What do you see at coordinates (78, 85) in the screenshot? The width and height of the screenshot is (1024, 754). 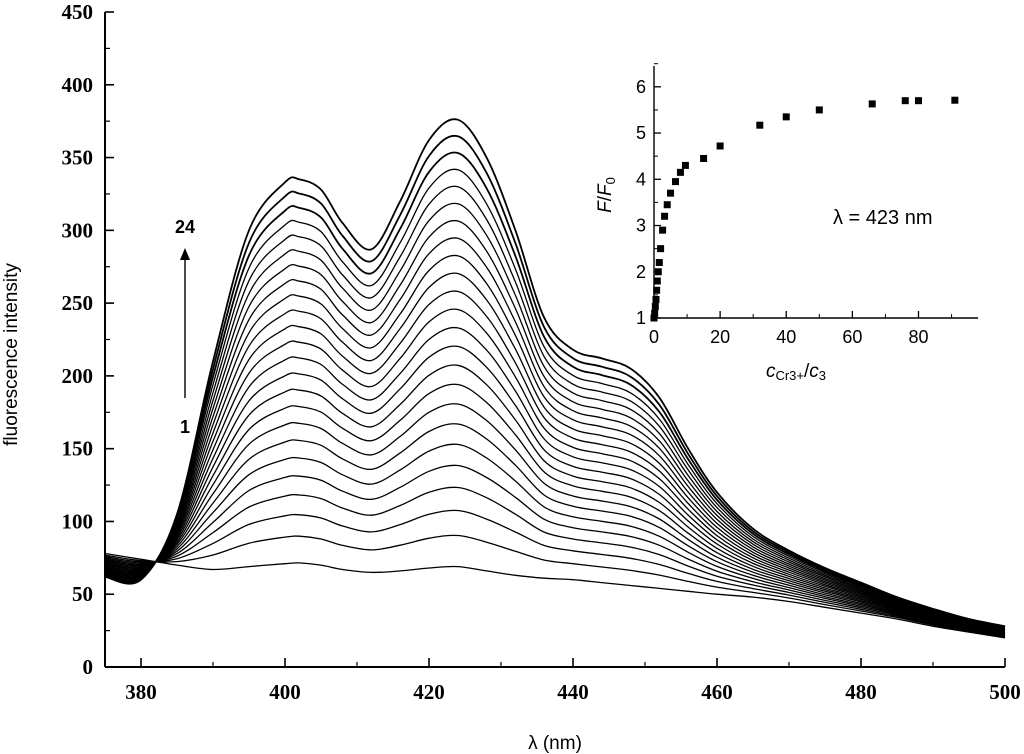 I see `y-tick-label: 400` at bounding box center [78, 85].